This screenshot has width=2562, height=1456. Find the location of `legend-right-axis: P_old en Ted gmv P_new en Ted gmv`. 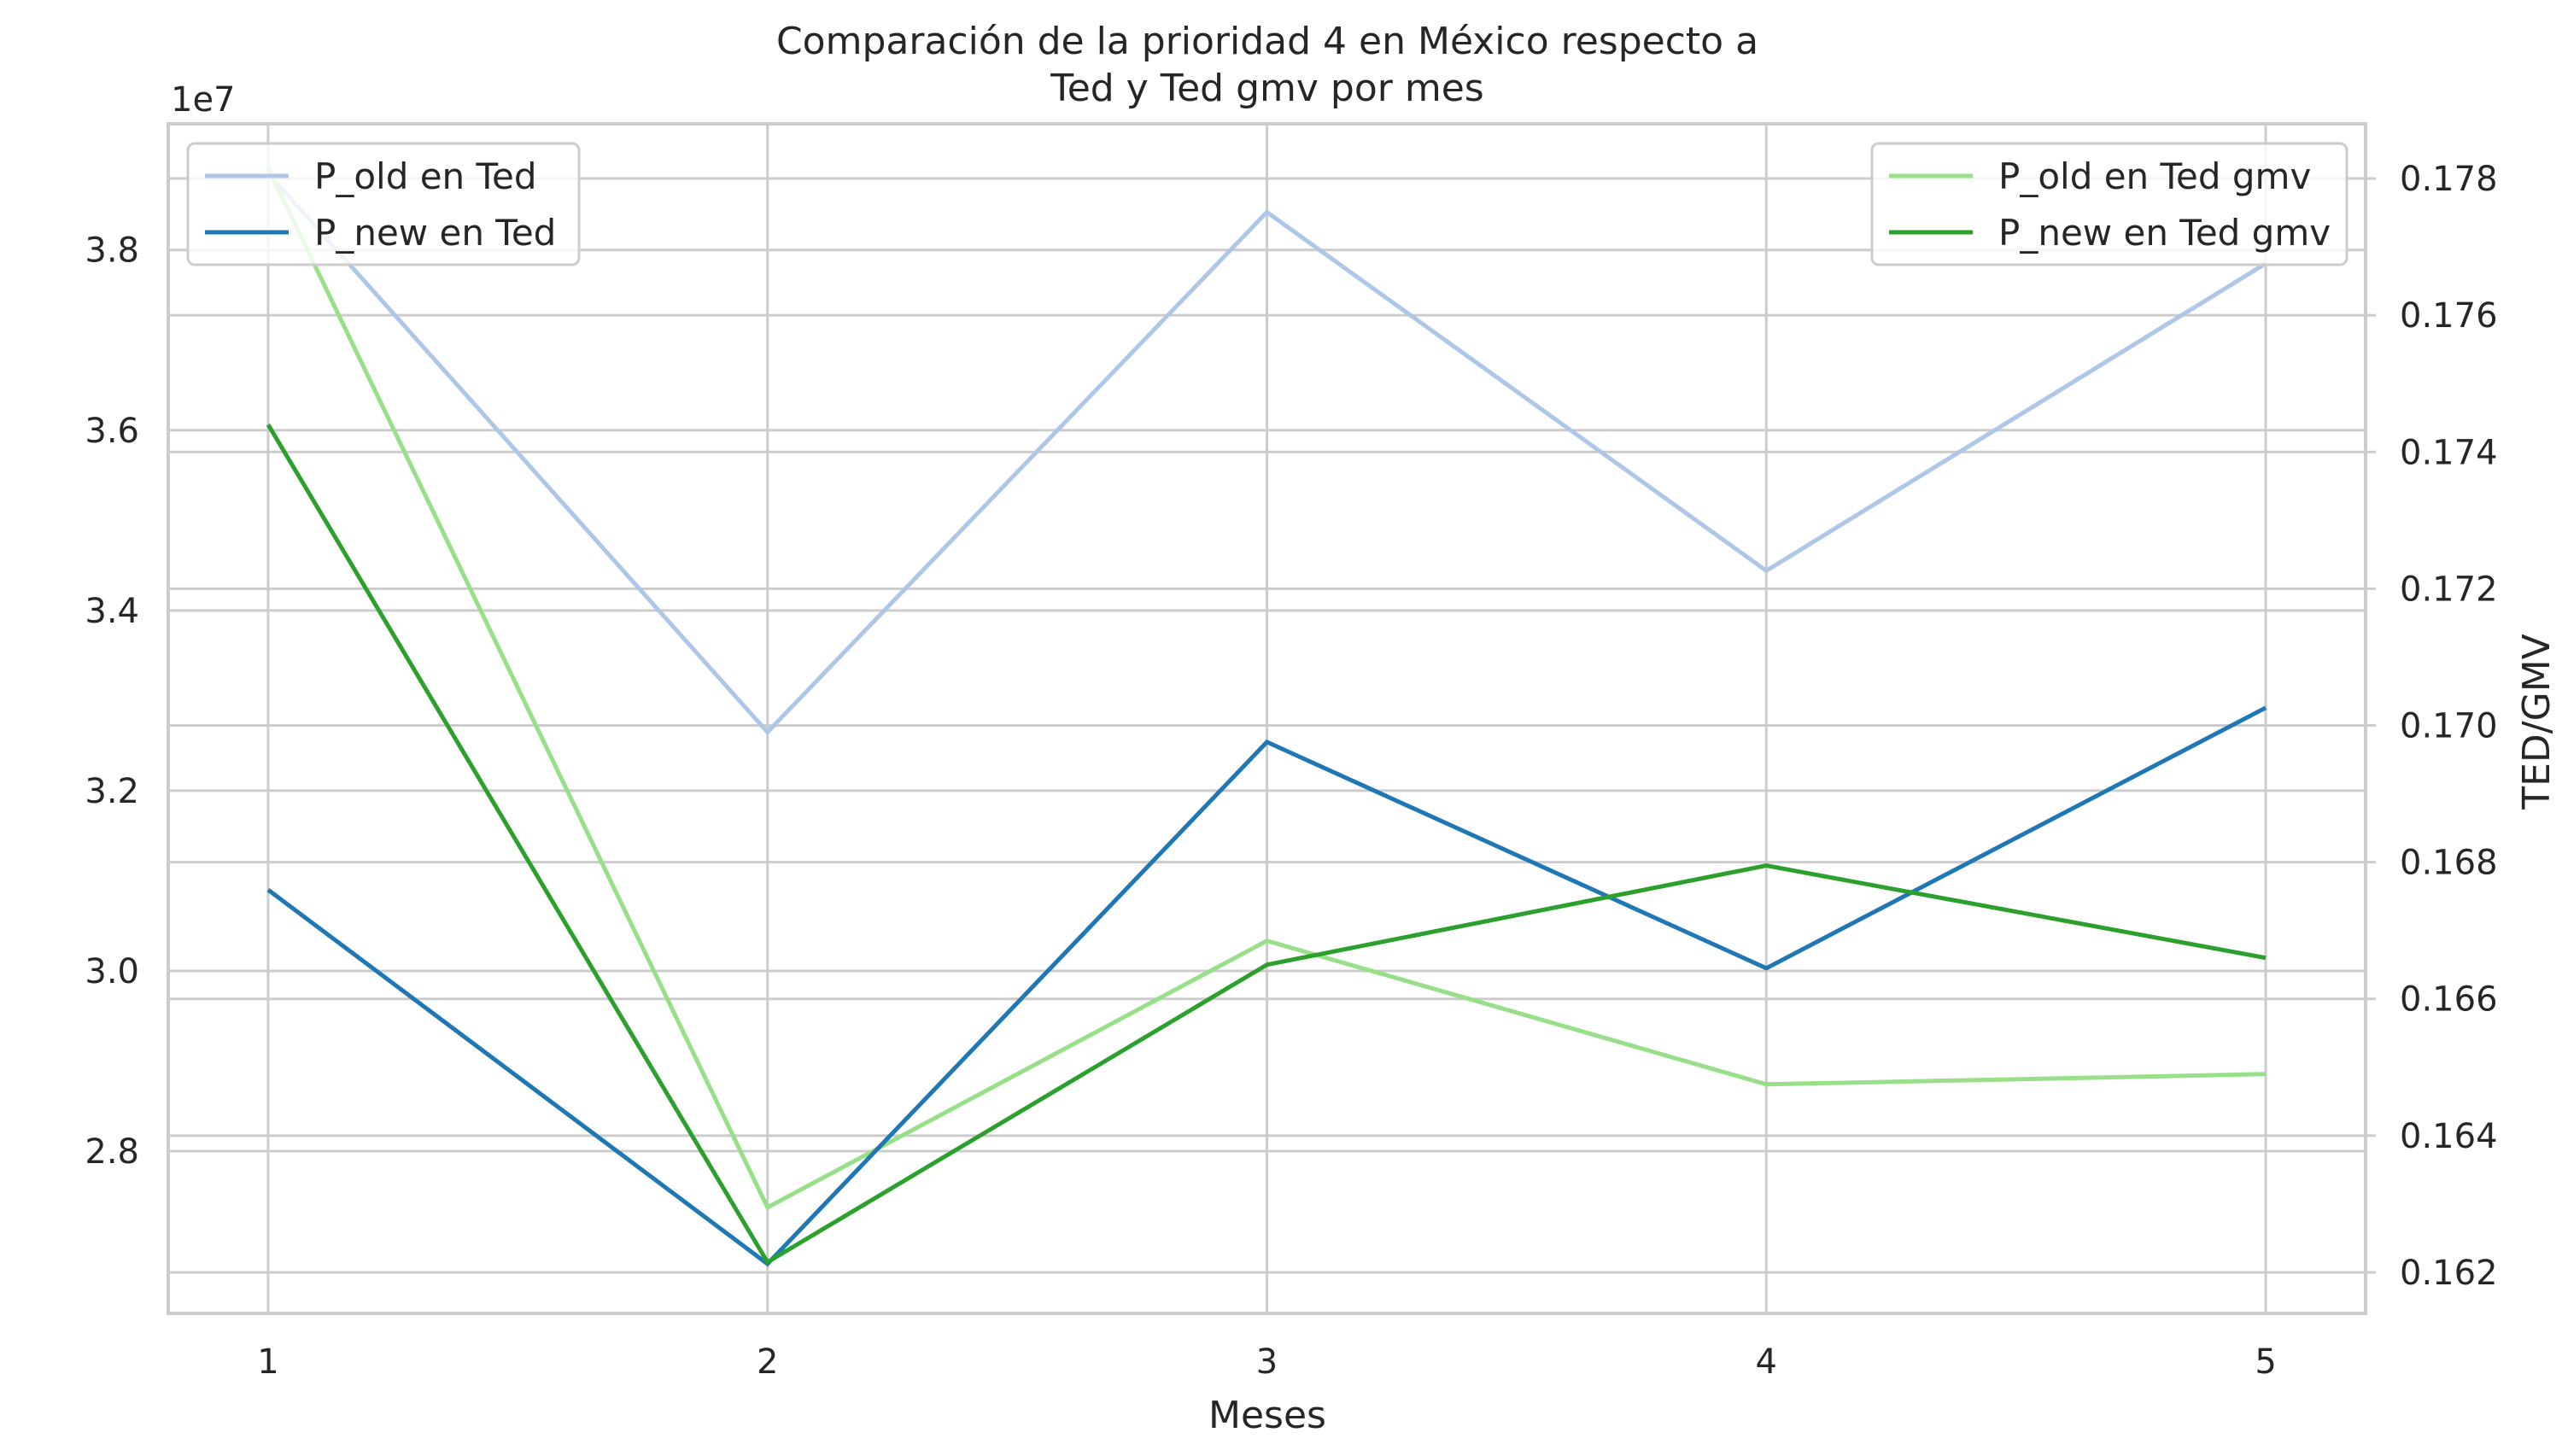

legend-right-axis: P_old en Ted gmv P_new en Ted gmv is located at coordinates (2109, 204).